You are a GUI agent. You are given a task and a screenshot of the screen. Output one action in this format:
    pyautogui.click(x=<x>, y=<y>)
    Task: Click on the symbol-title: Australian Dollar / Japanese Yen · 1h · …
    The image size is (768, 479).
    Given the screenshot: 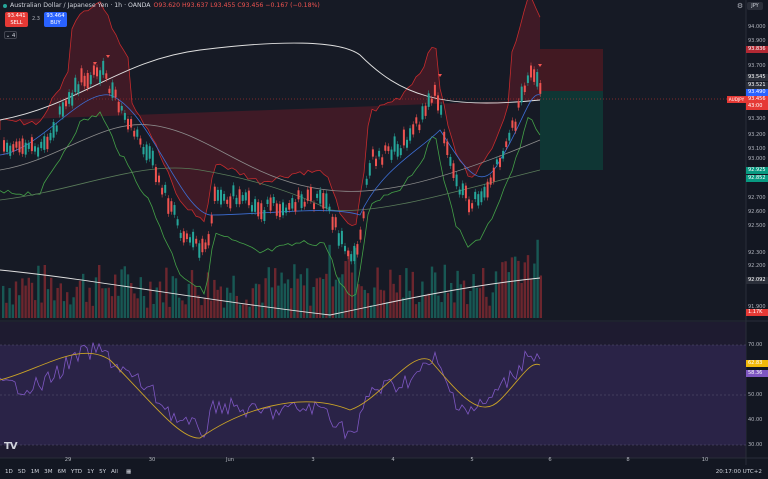 What is the action you would take?
    pyautogui.click(x=80, y=5)
    